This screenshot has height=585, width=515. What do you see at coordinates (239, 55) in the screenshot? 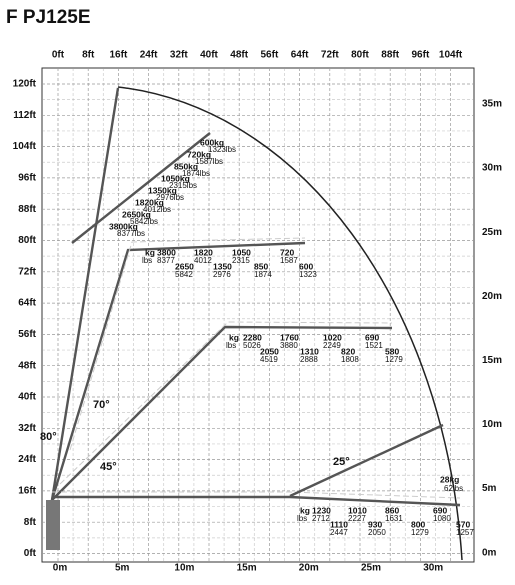
I see `top-ft-label: 48ft` at bounding box center [239, 55].